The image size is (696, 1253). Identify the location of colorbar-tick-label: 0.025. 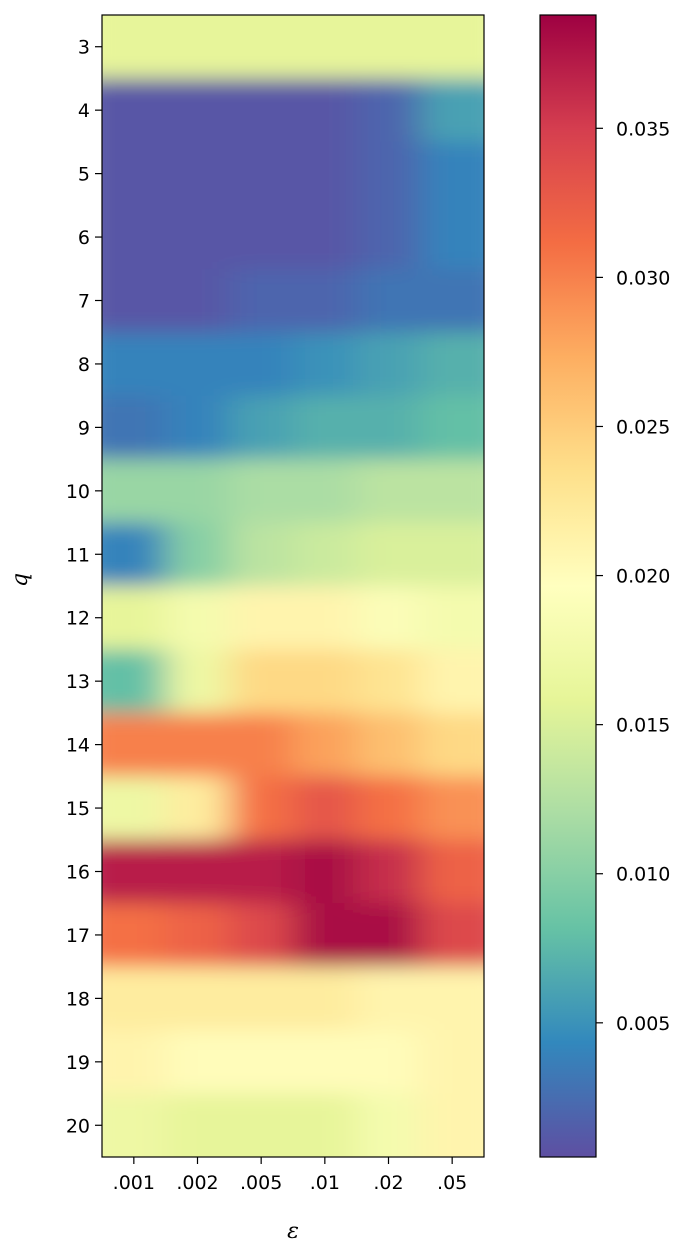
(643, 427).